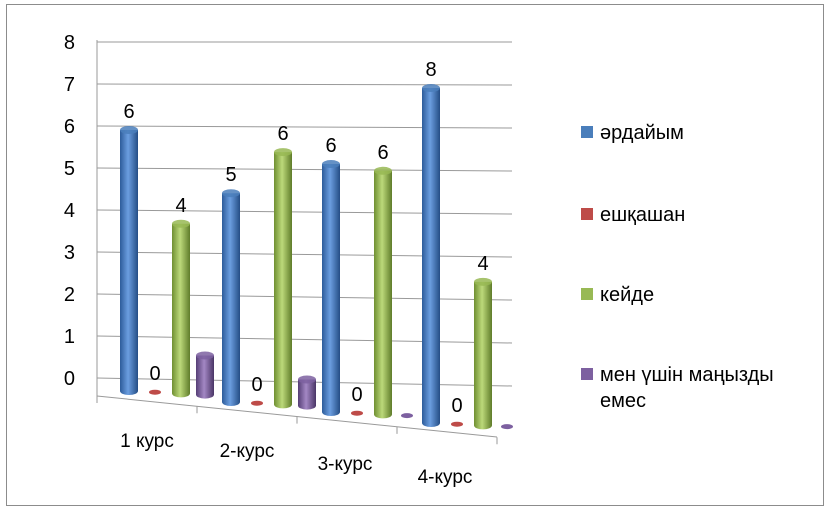  Describe the element at coordinates (69, 253) in the screenshot. I see `y-tick-label: 3` at that location.